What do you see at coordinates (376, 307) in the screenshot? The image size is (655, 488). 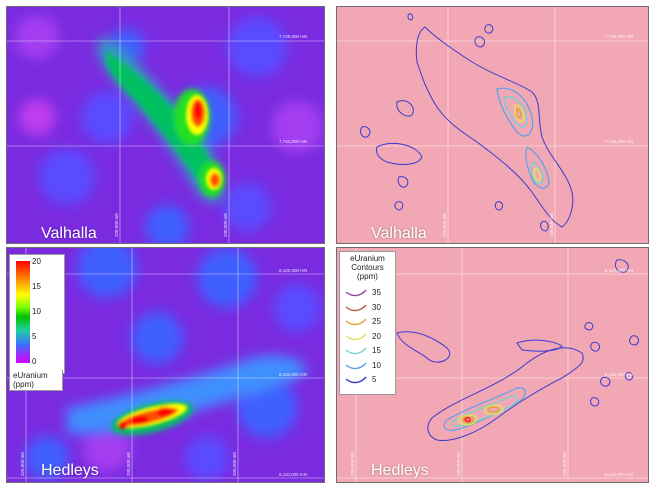 I see `contour-level-label: 30` at bounding box center [376, 307].